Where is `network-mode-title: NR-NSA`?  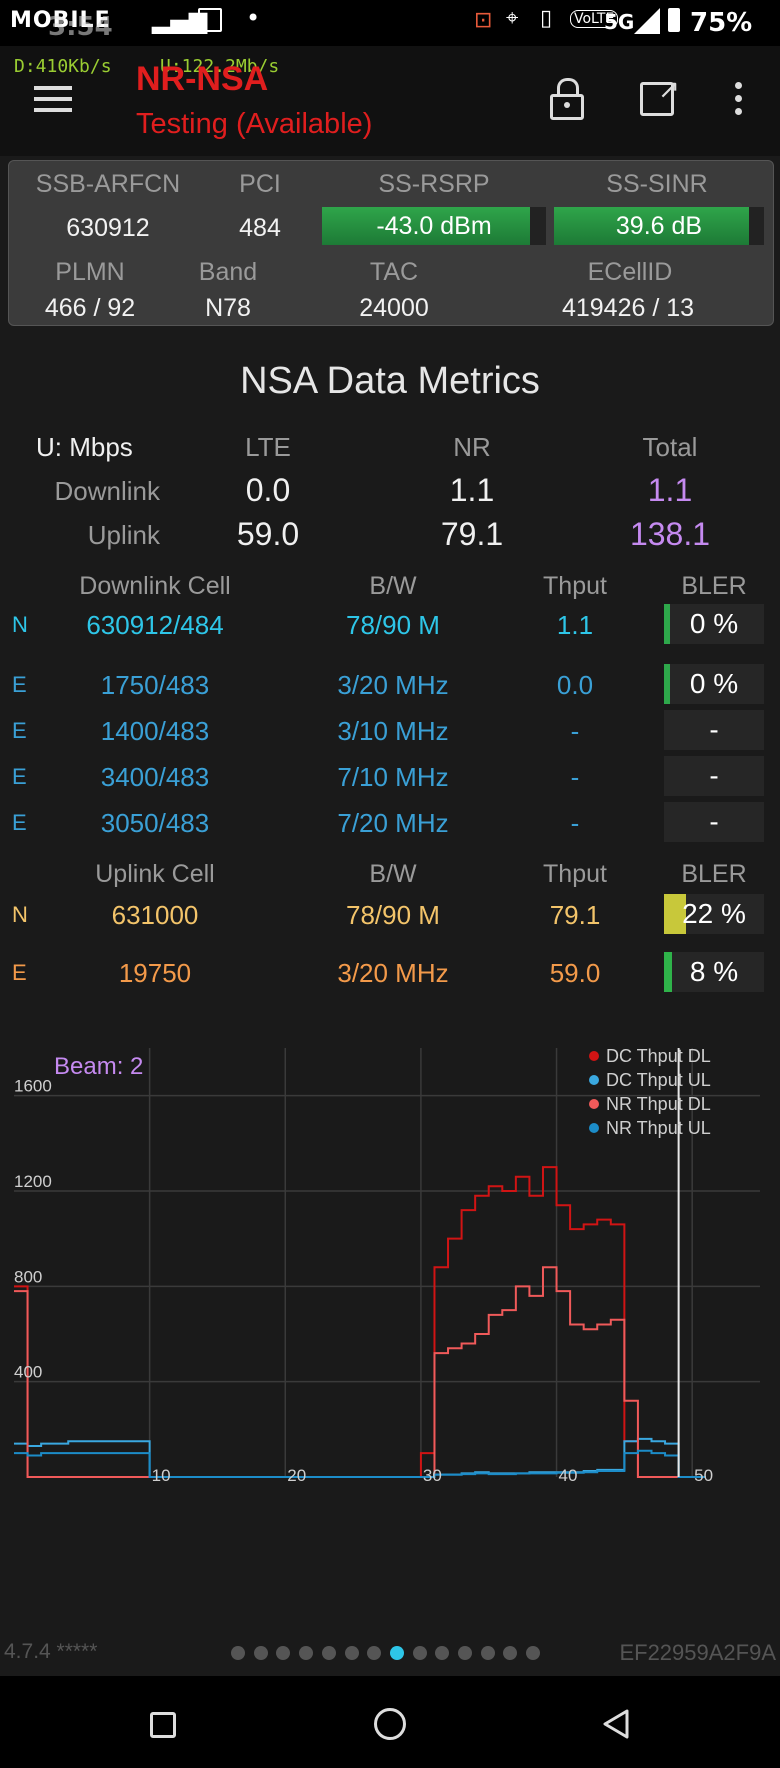 network-mode-title: NR-NSA is located at coordinates (202, 79).